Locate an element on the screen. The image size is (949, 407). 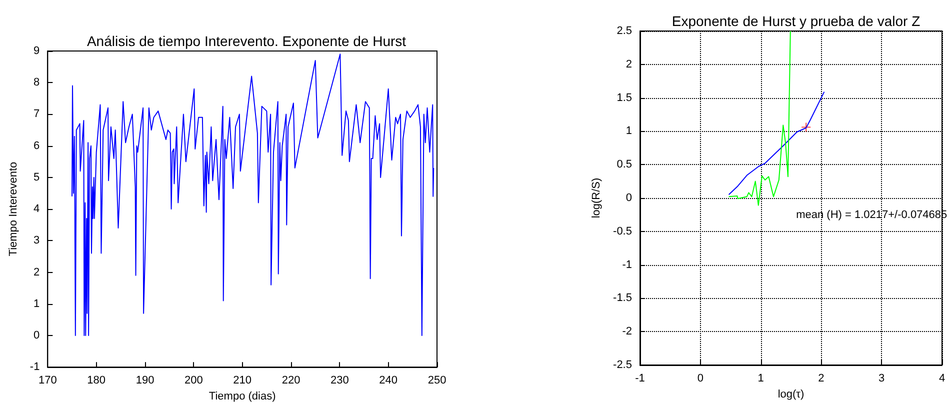
y-tick-label: 6 is located at coordinates (37, 146).